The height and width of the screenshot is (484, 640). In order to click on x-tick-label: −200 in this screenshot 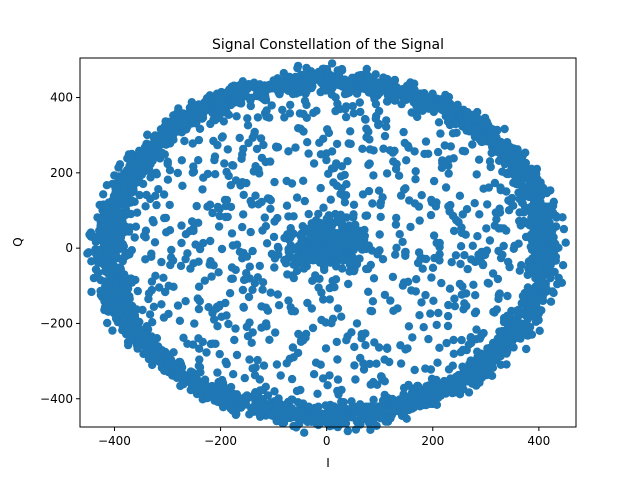, I will do `click(220, 441)`.